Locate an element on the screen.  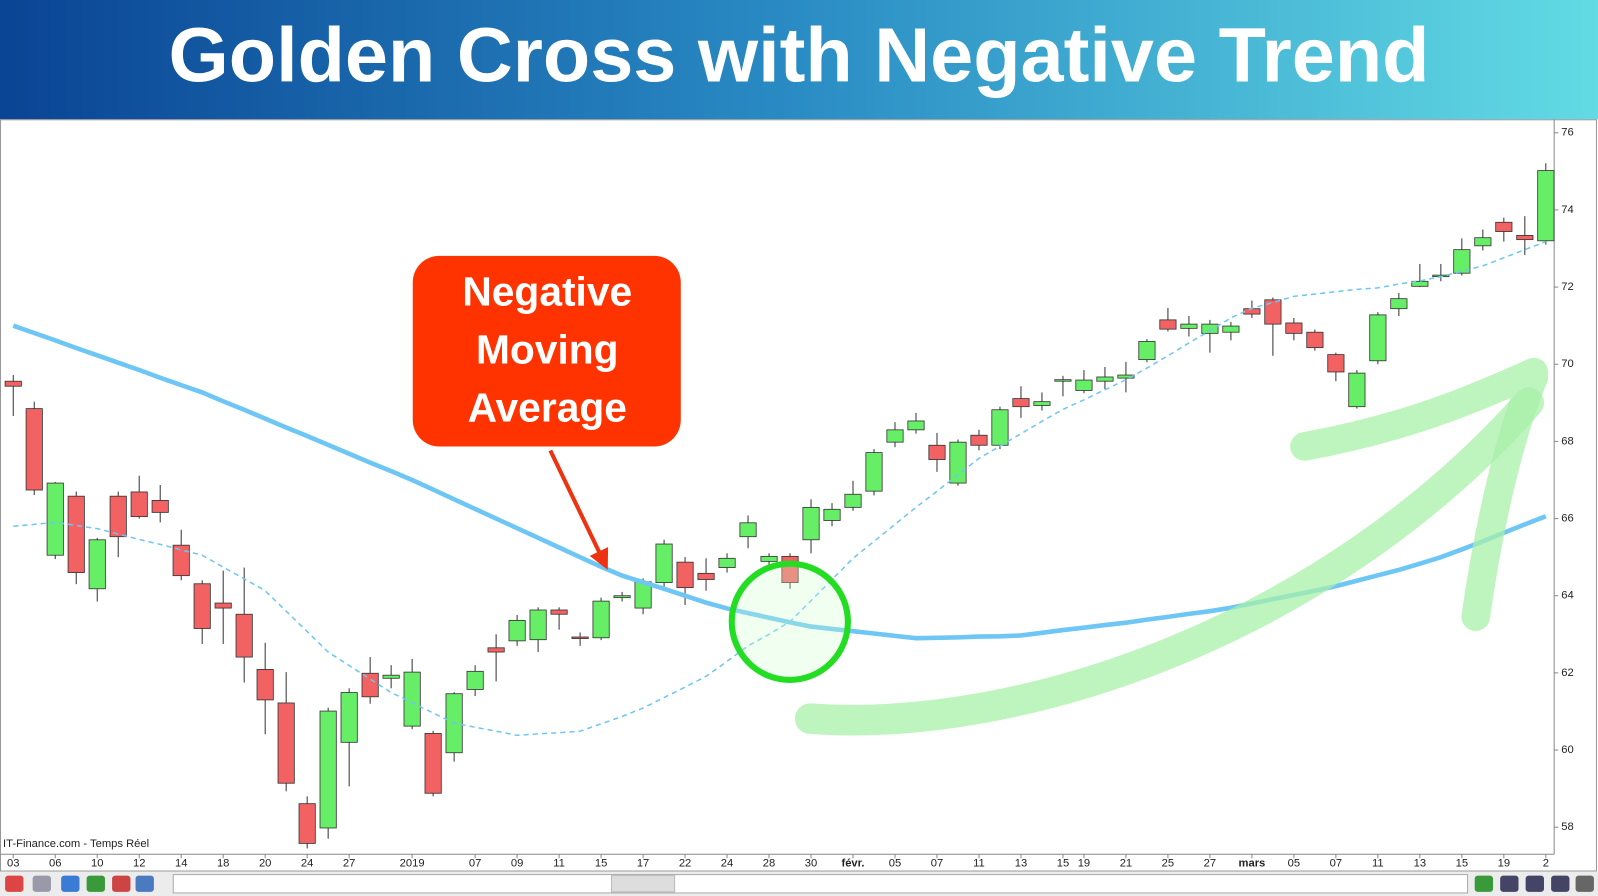
x-tick-label: 06 is located at coordinates (55, 863).